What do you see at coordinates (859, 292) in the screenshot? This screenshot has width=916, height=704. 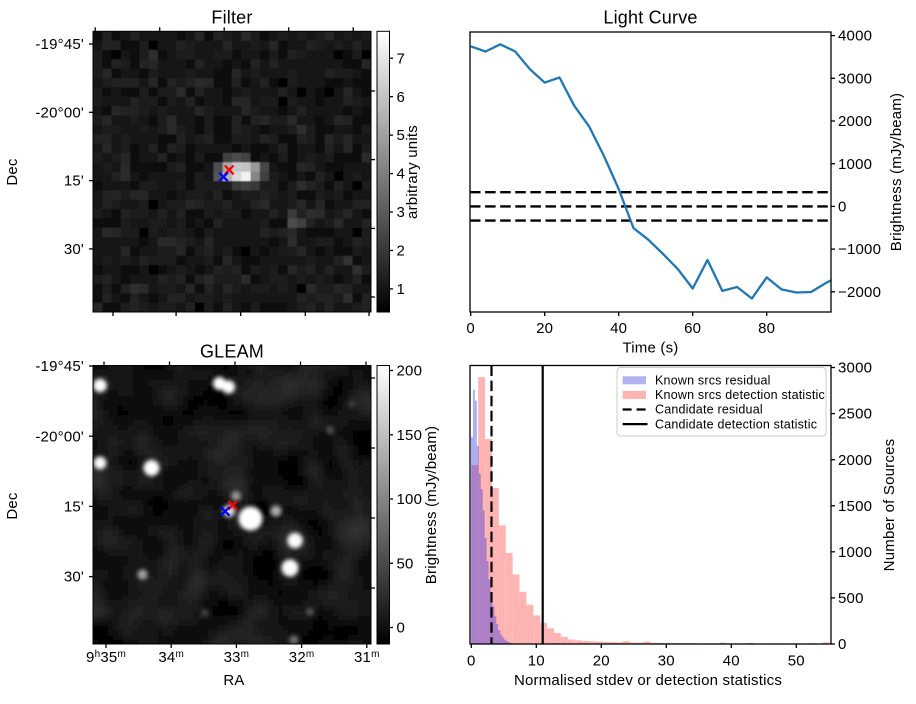 I see `svg-text: −2000` at bounding box center [859, 292].